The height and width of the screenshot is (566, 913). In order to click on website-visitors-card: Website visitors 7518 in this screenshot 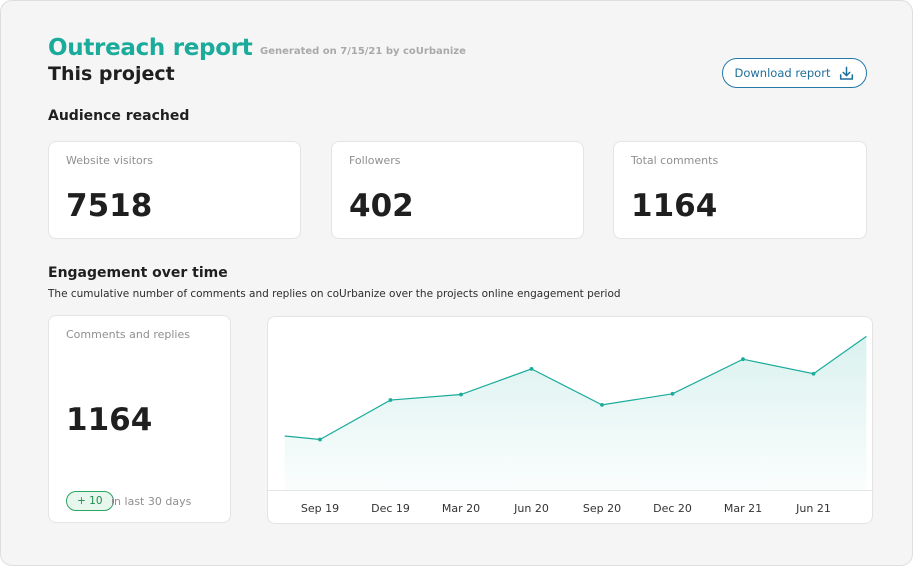, I will do `click(174, 190)`.